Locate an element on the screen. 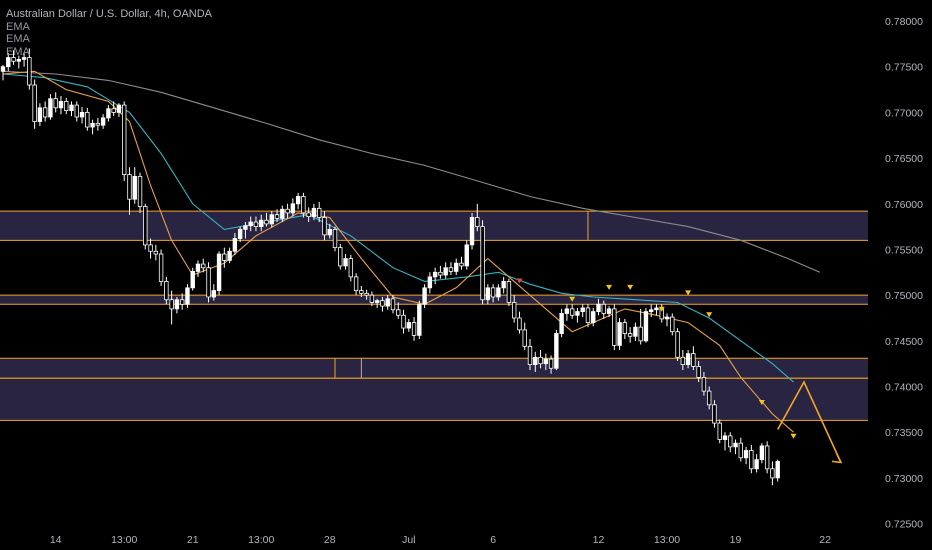 This screenshot has height=550, width=932. time-tick-8: 12 is located at coordinates (599, 540).